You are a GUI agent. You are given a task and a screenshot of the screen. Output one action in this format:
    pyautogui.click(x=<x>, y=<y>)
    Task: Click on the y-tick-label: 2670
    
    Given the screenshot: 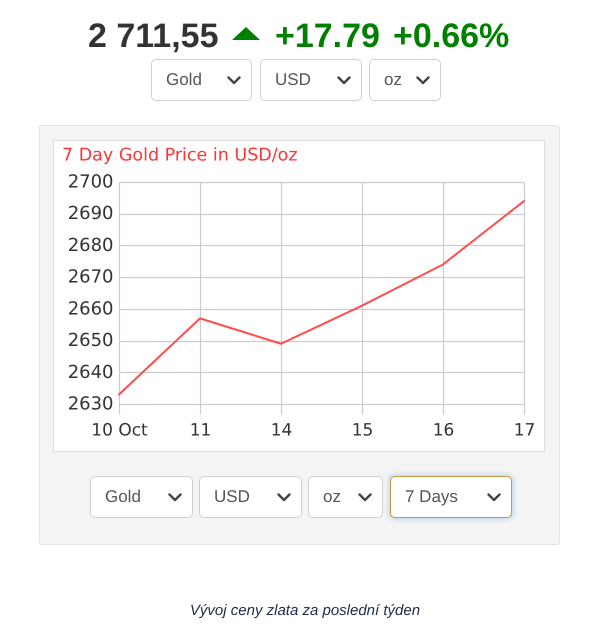 What is the action you would take?
    pyautogui.click(x=91, y=277)
    